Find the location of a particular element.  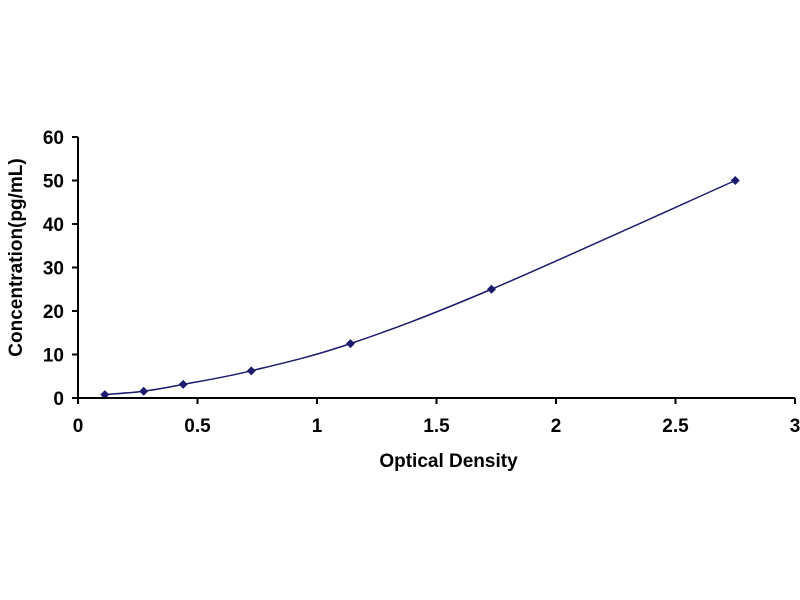

x-tick-label: 2.5 is located at coordinates (675, 426).